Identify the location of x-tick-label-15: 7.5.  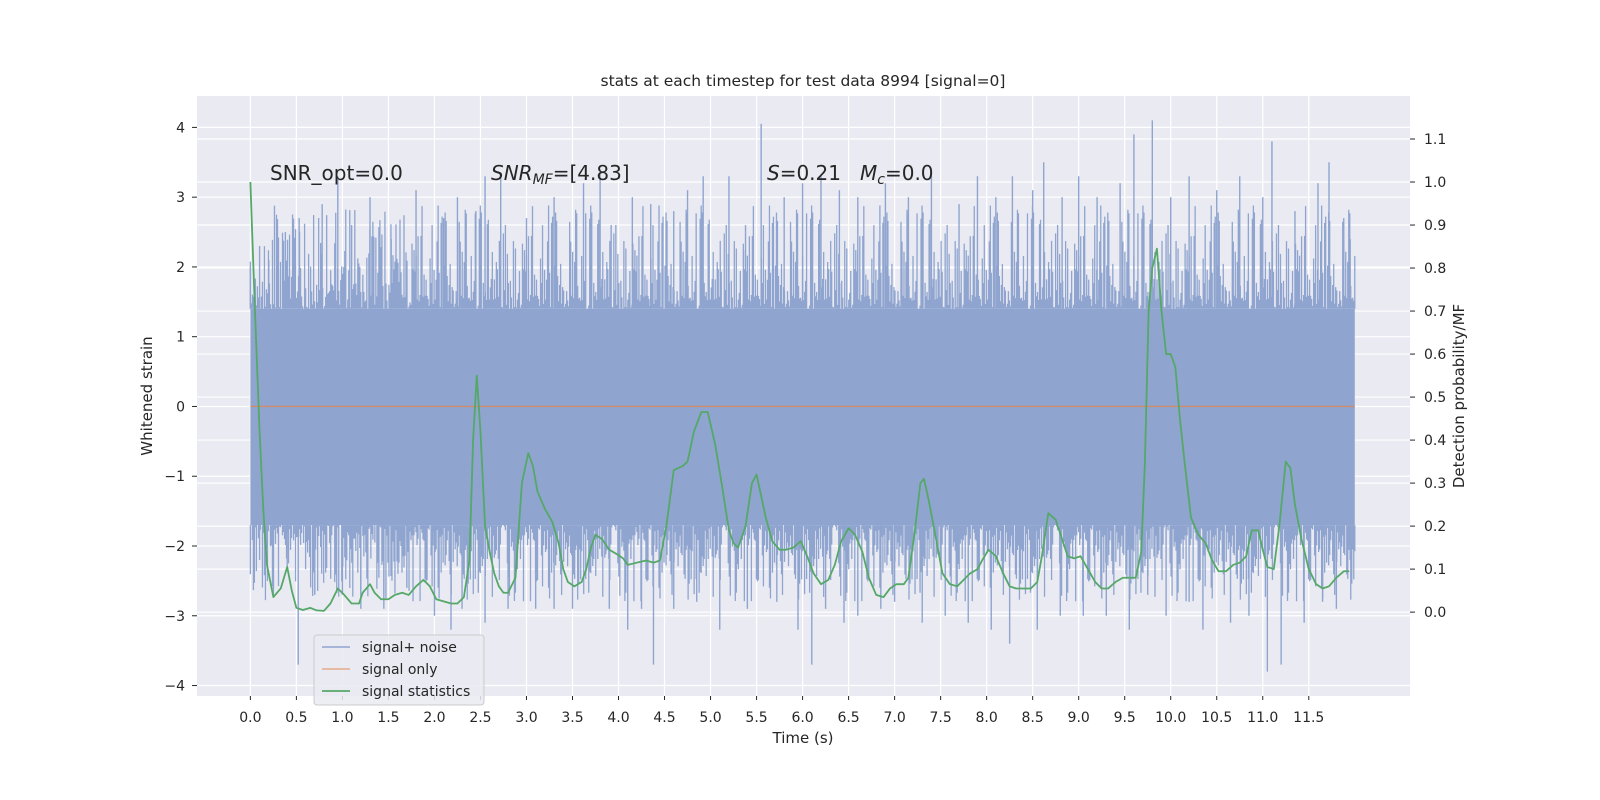
(940, 718).